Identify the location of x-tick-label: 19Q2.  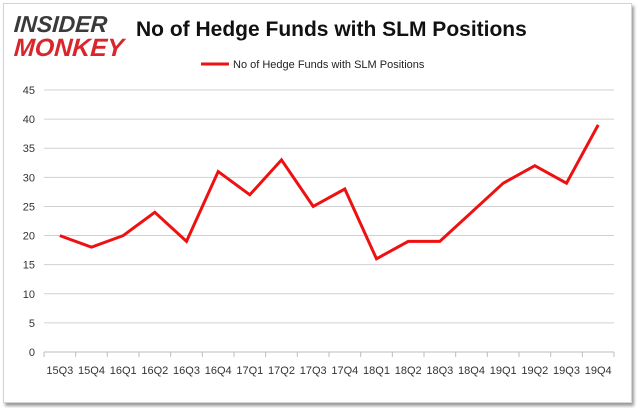
(534, 371).